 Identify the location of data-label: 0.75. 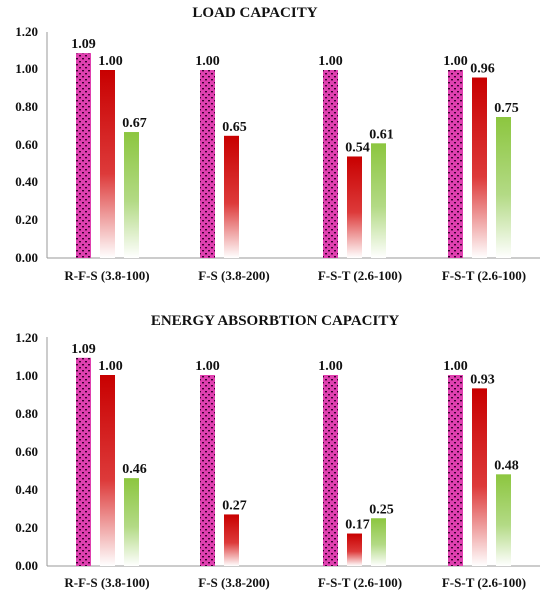
(506, 108).